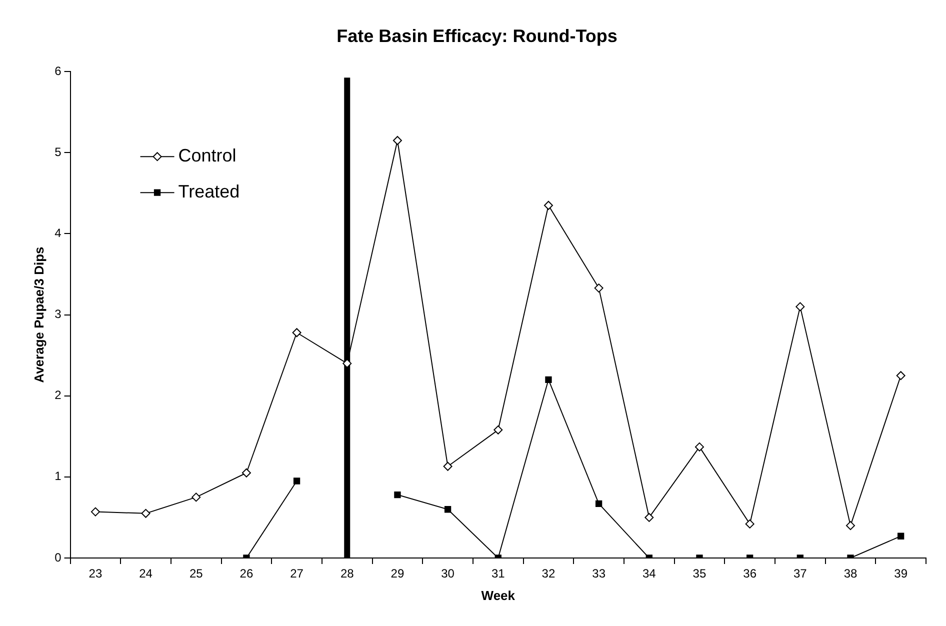  What do you see at coordinates (146, 573) in the screenshot?
I see `x-tick-label: 24` at bounding box center [146, 573].